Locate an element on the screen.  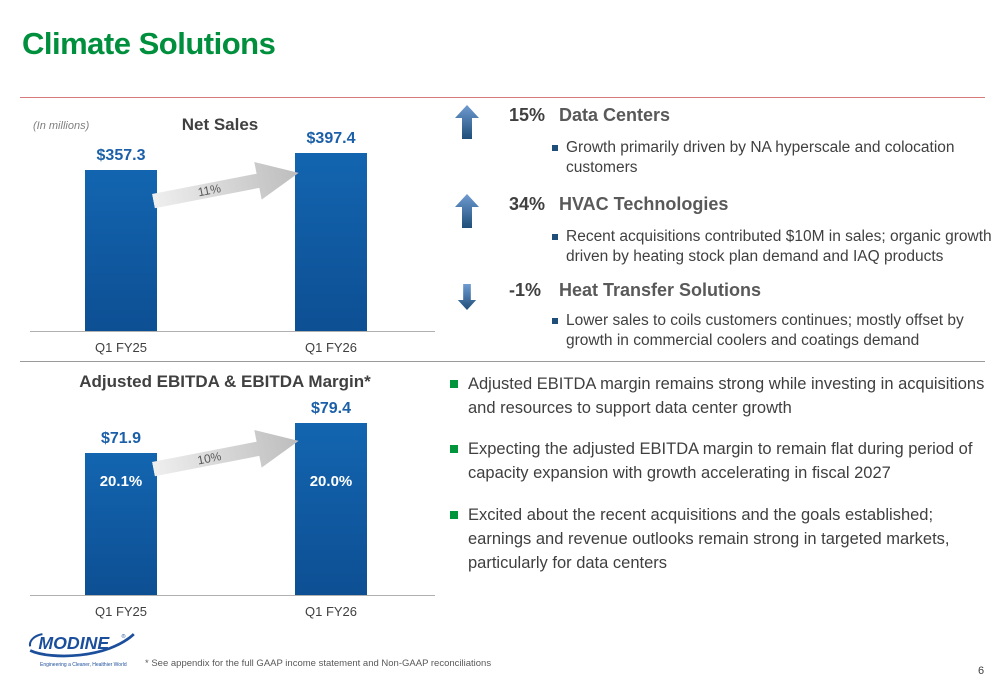
ebitda-bar-q1fy26 is located at coordinates (331, 509).